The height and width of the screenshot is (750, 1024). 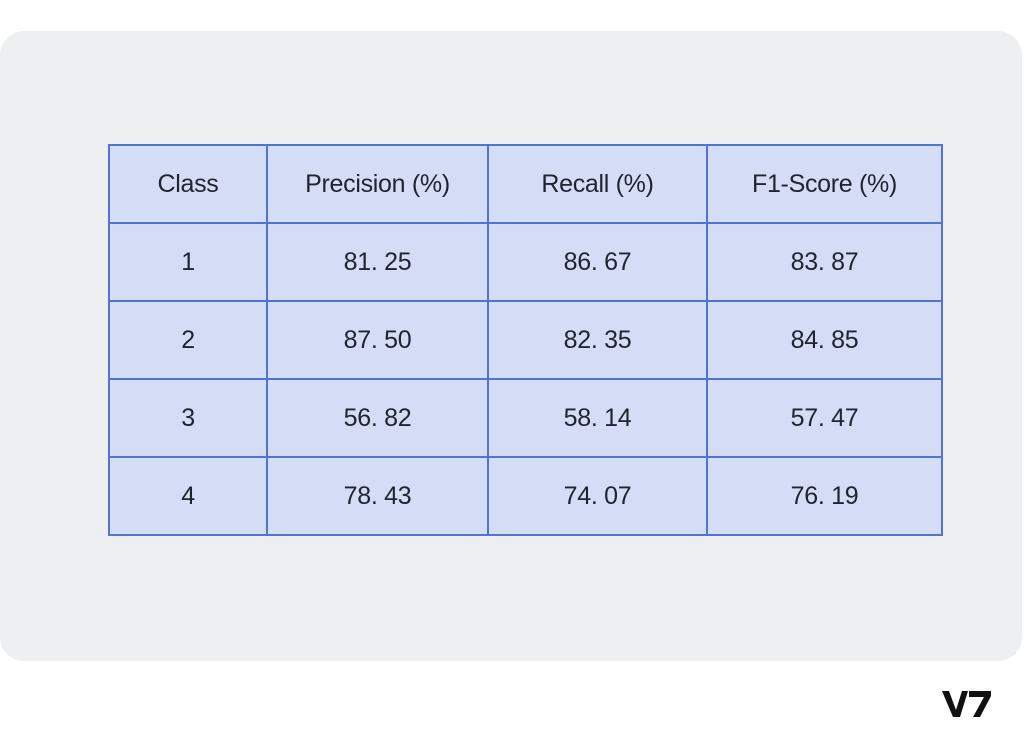 What do you see at coordinates (188, 496) in the screenshot?
I see `class-cell: 4` at bounding box center [188, 496].